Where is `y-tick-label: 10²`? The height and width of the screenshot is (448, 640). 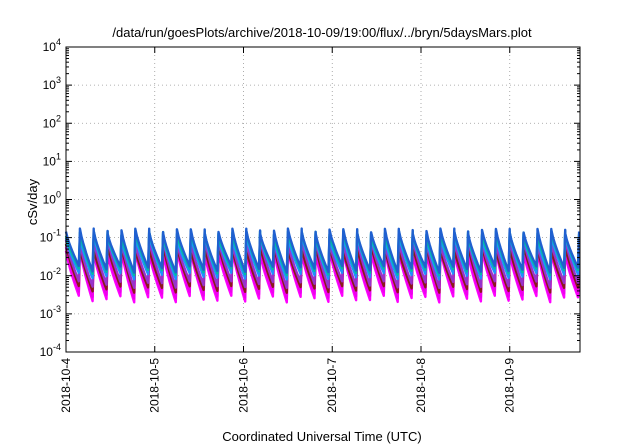 y-tick-label: 10² is located at coordinates (52, 121).